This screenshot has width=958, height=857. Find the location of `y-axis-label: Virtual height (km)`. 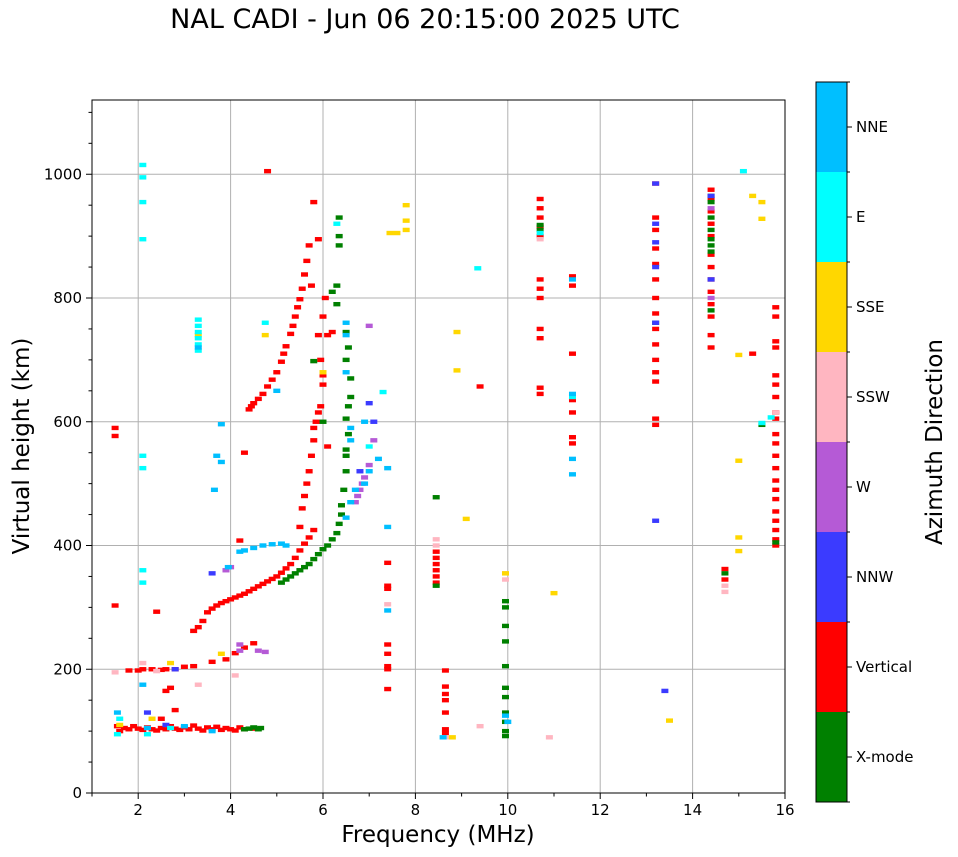

y-axis-label: Virtual height (km) is located at coordinates (22, 446).